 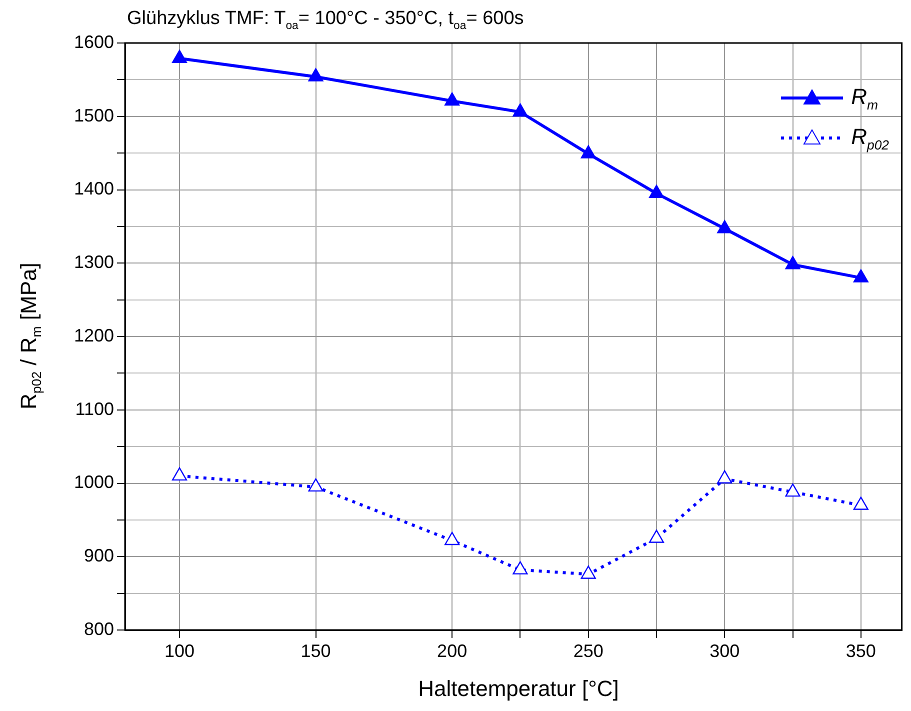 I want to click on y-tick-label: 1300, so click(x=94, y=262).